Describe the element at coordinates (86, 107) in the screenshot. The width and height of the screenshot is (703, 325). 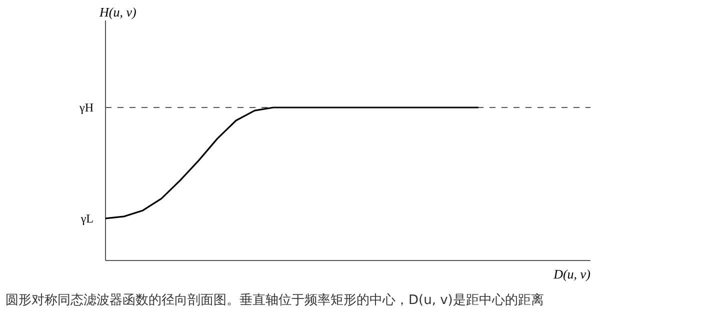
I see `ref-line-label: γH` at that location.